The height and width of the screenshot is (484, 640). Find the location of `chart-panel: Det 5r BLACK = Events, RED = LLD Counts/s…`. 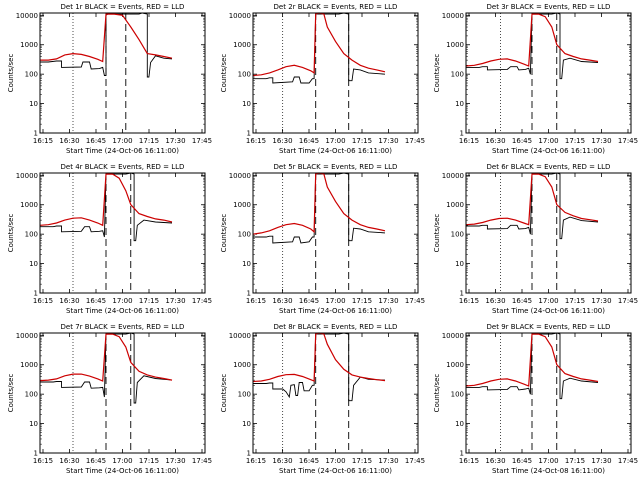

chart-panel: Det 5r BLACK = Events, RED = LLD Counts/s… is located at coordinates (322, 239).